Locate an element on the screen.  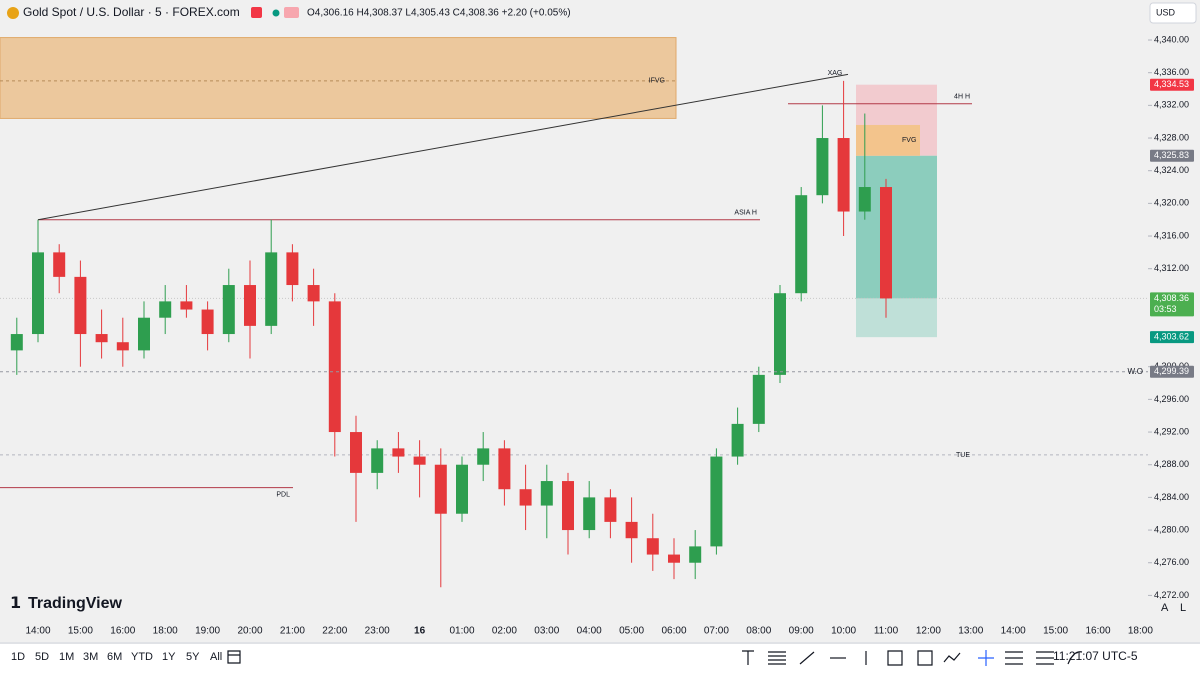
y-tick-label: 4,292.00 is located at coordinates (1171, 431).